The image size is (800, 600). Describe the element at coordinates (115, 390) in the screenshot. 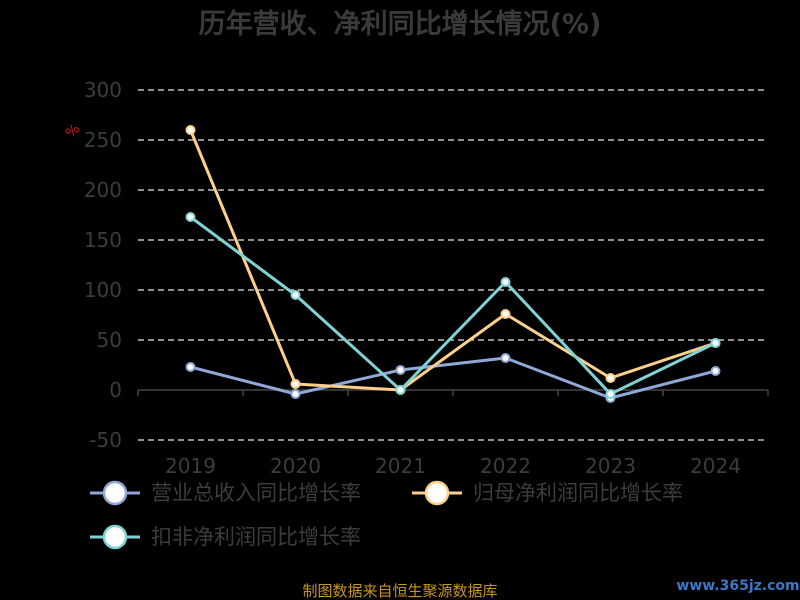

I see `y-tick-label: 0` at that location.